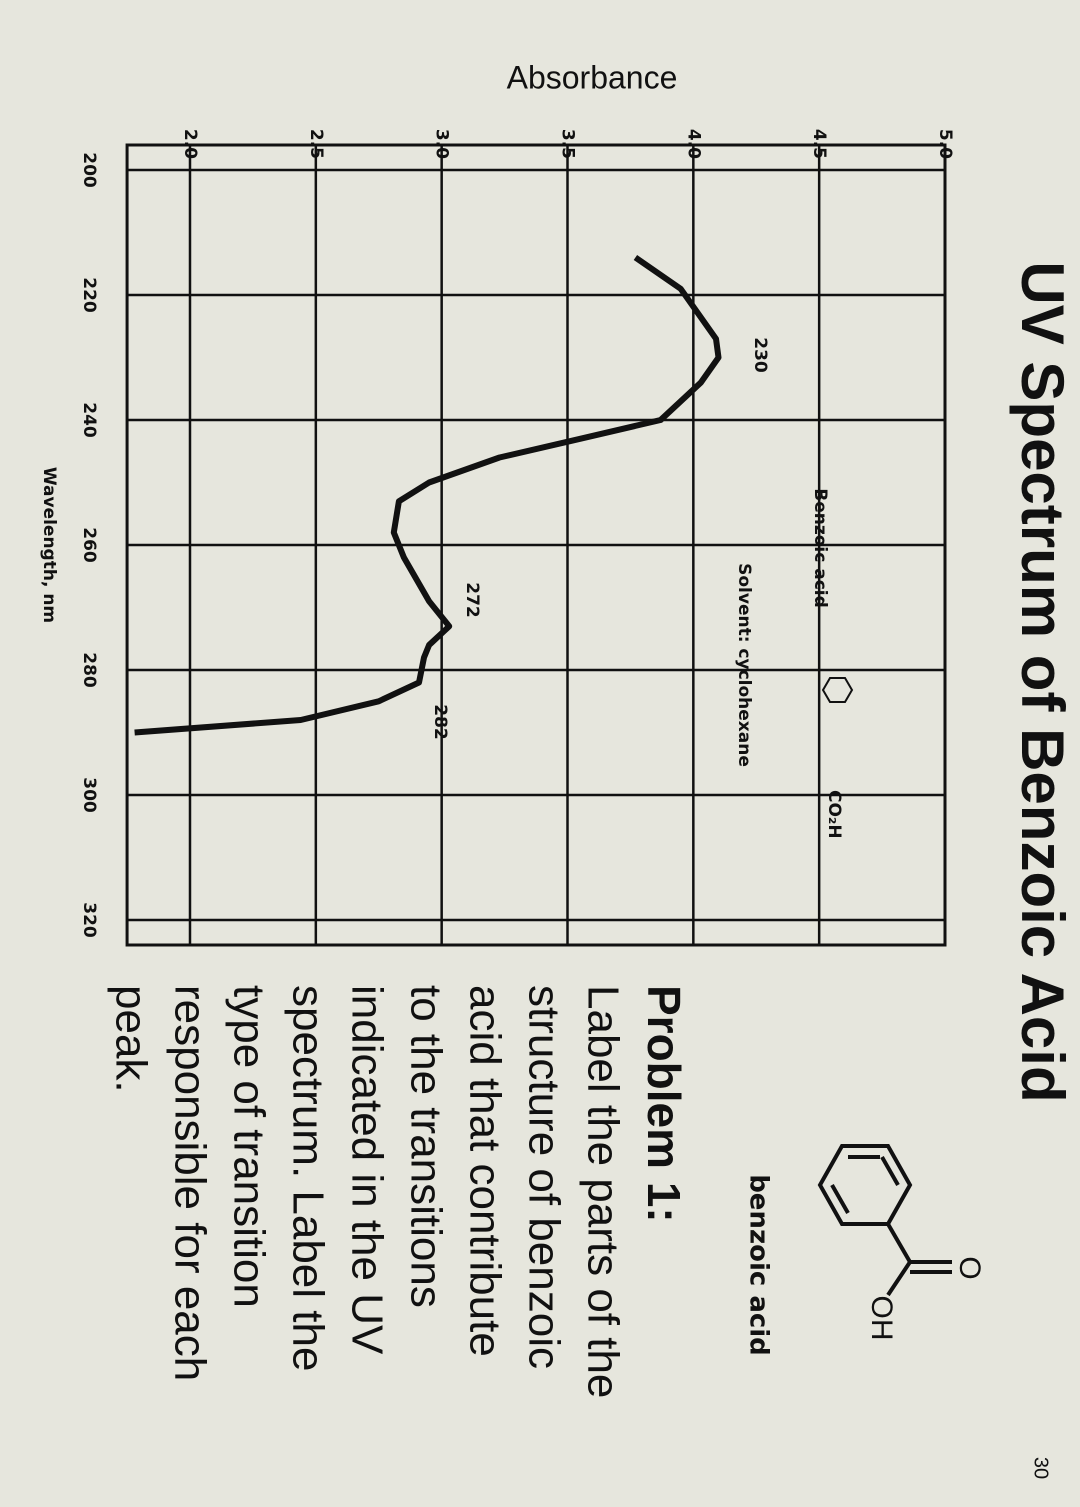 The height and width of the screenshot is (1507, 1080). Describe the element at coordinates (834, 814) in the screenshot. I see `annotation: CO₂H` at that location.